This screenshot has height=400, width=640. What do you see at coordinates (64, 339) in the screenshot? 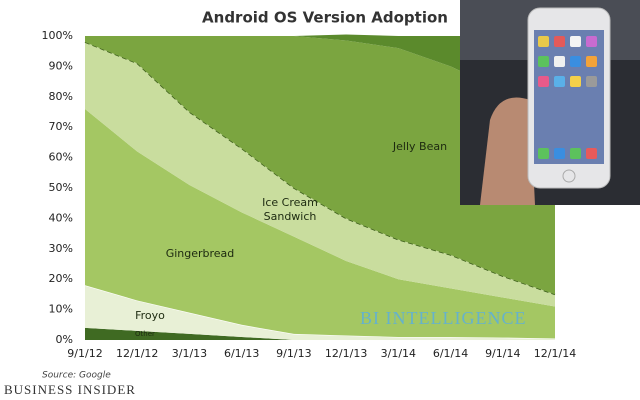
I see `y-tick-label: 0%` at bounding box center [64, 339].